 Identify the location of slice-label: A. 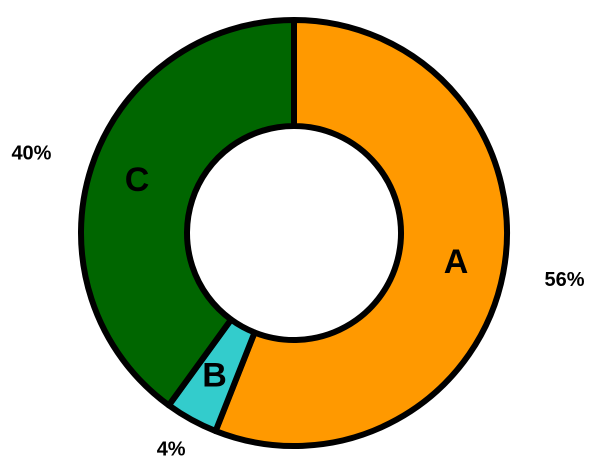
(456, 262).